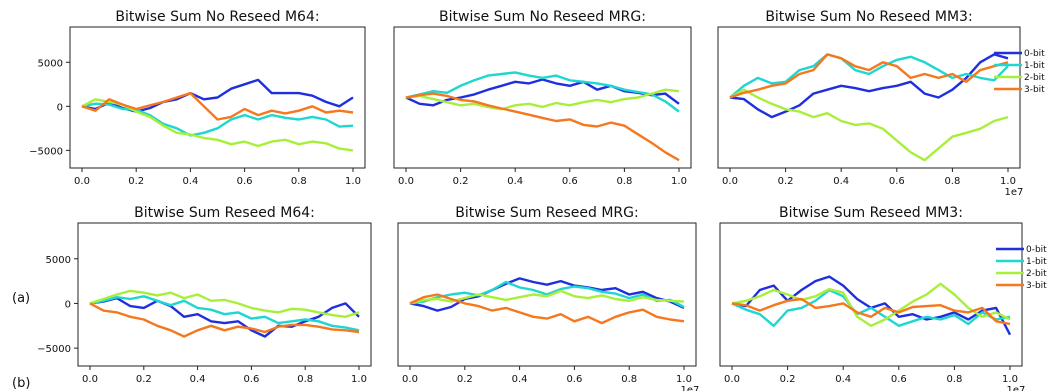 This screenshot has height=391, width=1060. What do you see at coordinates (21, 298) in the screenshot?
I see `row-label-a: (a)` at bounding box center [21, 298].